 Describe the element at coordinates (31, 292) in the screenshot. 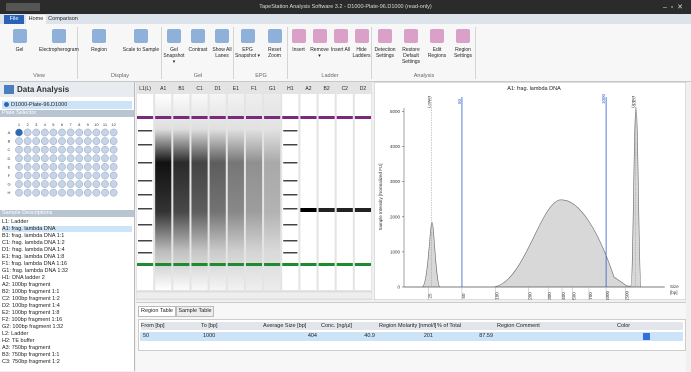

I see `sample-item: B2: 100bp fragment 1:1` at that location.